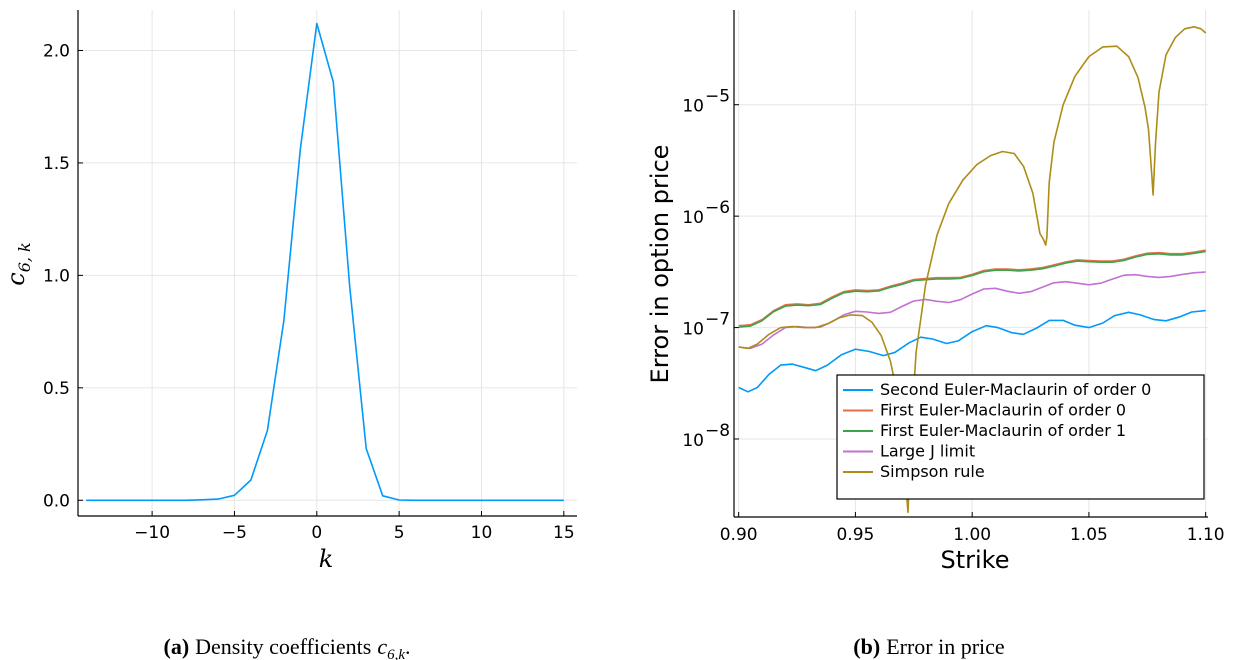  Describe the element at coordinates (717, 320) in the screenshot. I see `panel-b-y-tick-exponent: −7` at that location.